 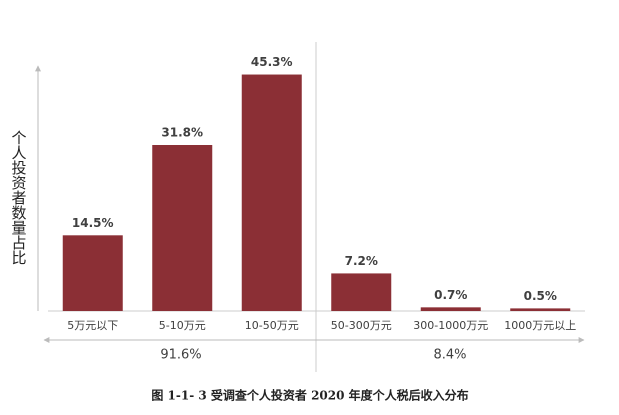 I want to click on value-label: 7.2%, so click(x=361, y=261).